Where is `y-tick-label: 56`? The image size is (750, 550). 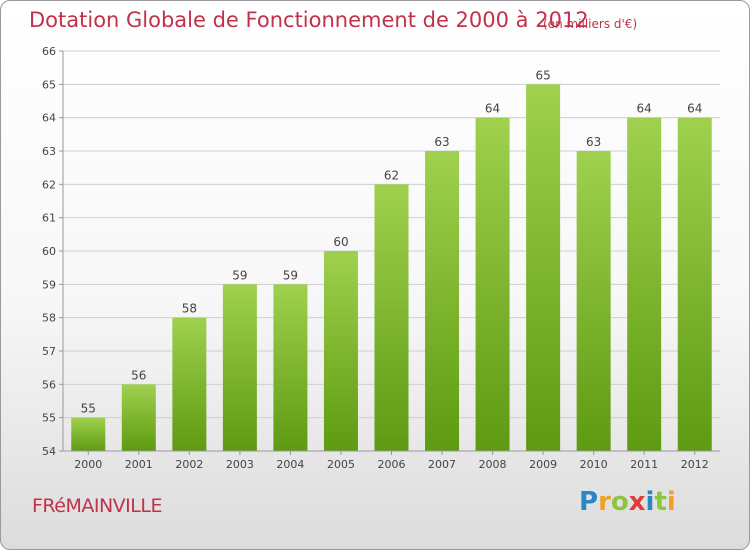
y-tick-label: 56 is located at coordinates (49, 384).